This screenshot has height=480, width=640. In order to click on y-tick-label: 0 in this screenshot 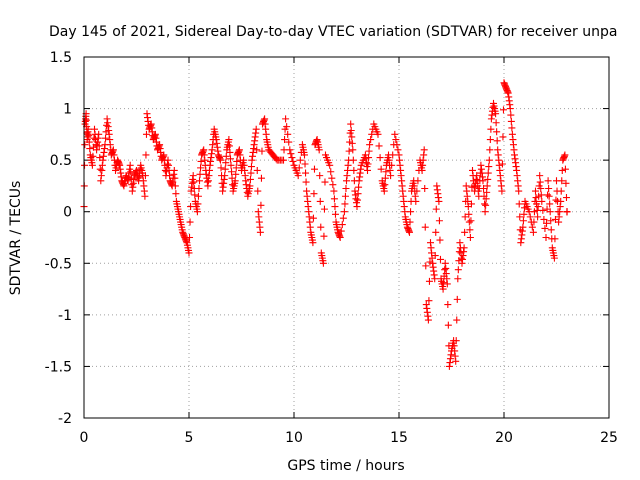, I will do `click(67, 213)`.